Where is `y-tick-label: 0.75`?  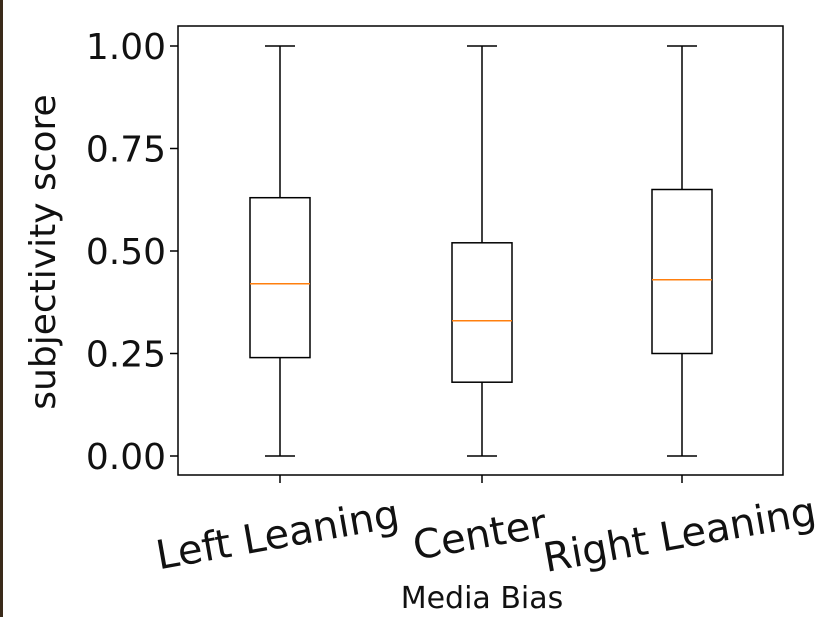
y-tick-label: 0.75 is located at coordinates (126, 150).